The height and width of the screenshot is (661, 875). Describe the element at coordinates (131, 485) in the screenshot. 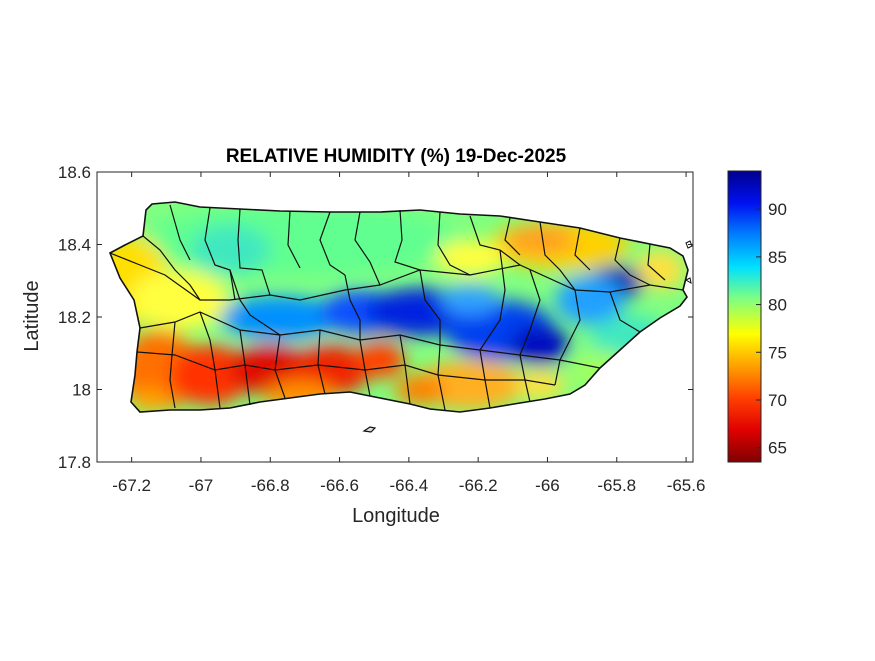

I see `x-tick-label: -67.2` at that location.